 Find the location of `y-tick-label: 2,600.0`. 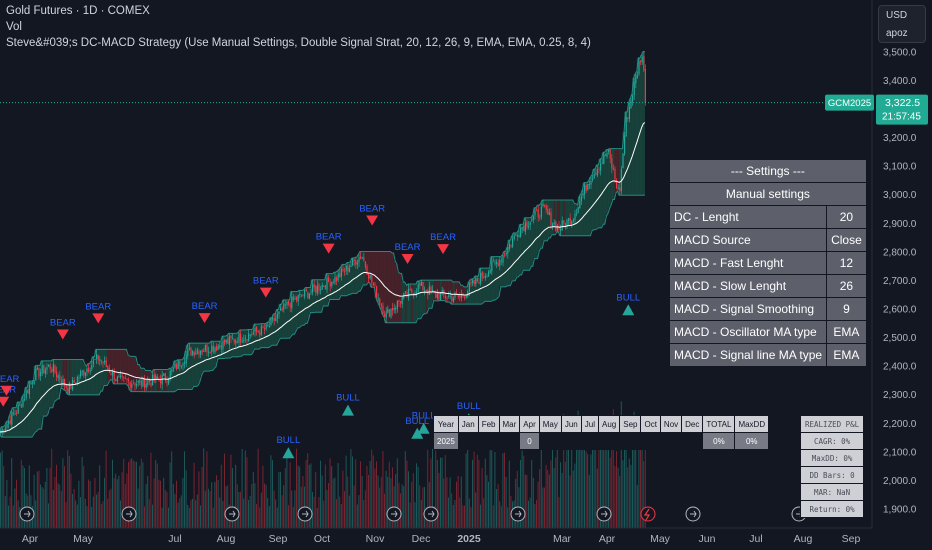

y-tick-label: 2,600.0 is located at coordinates (900, 310).